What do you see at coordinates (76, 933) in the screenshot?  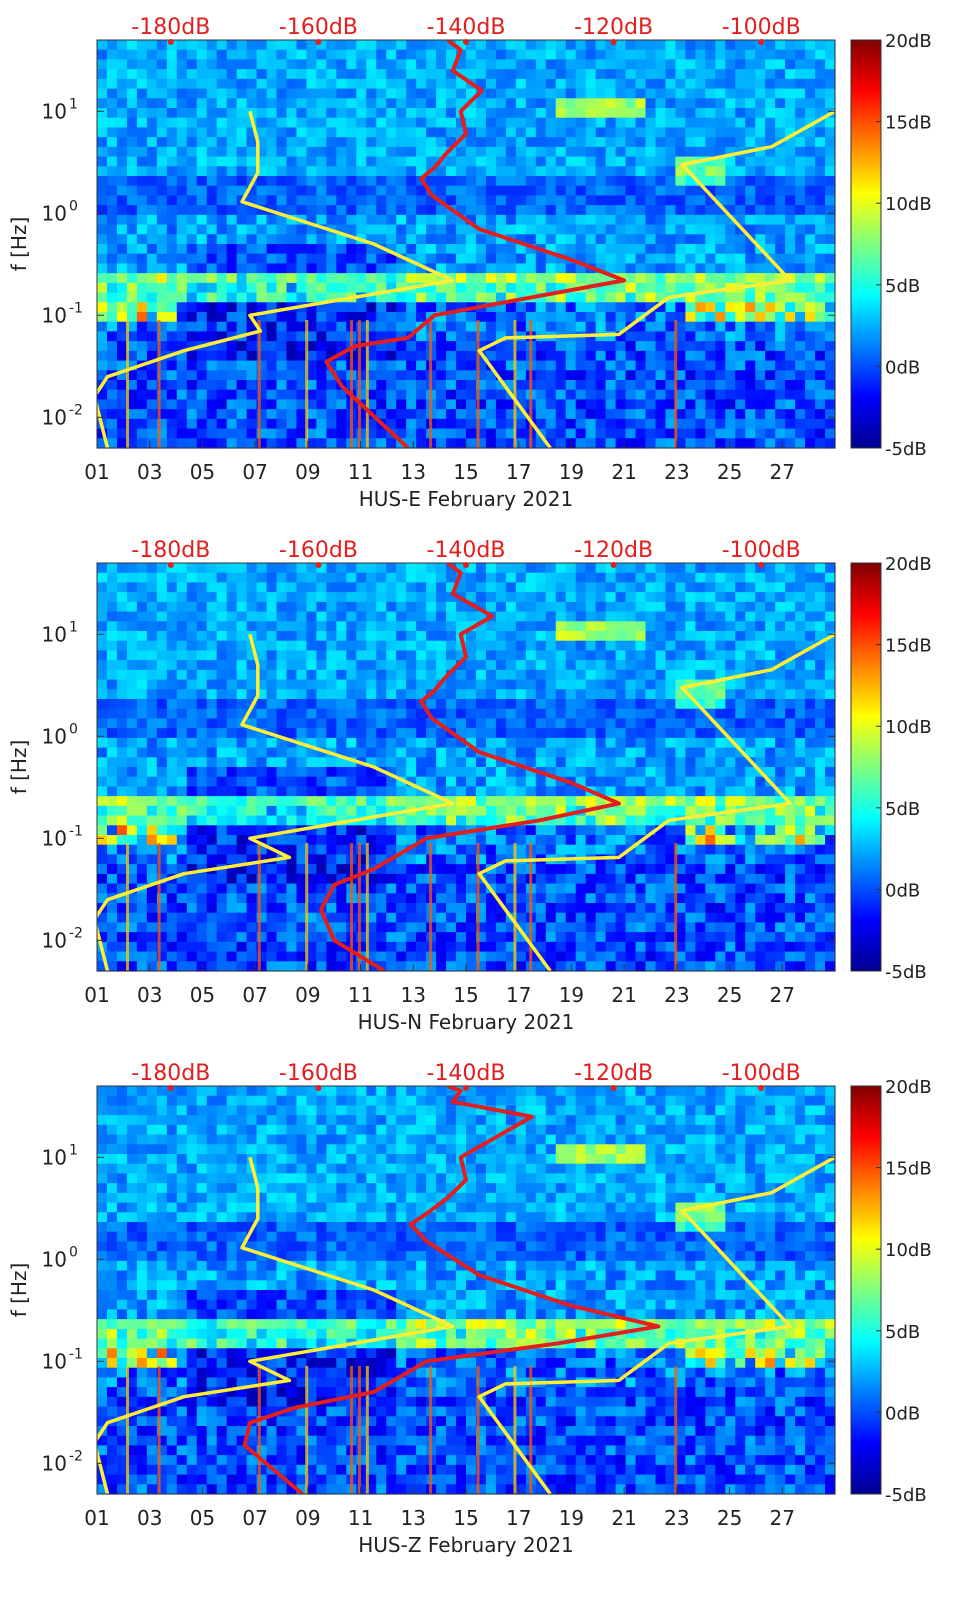 I see `y-tick-exponent: -2` at bounding box center [76, 933].